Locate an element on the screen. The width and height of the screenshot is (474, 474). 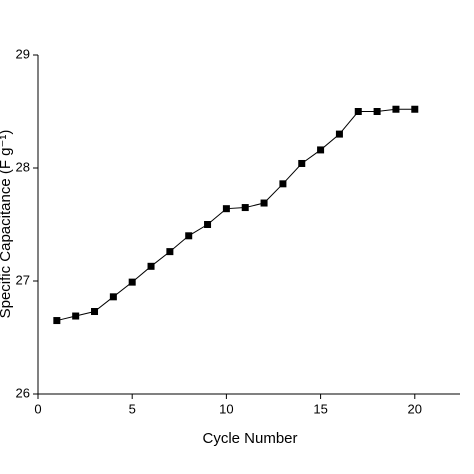
x-tick-label: 20 is located at coordinates (415, 408).